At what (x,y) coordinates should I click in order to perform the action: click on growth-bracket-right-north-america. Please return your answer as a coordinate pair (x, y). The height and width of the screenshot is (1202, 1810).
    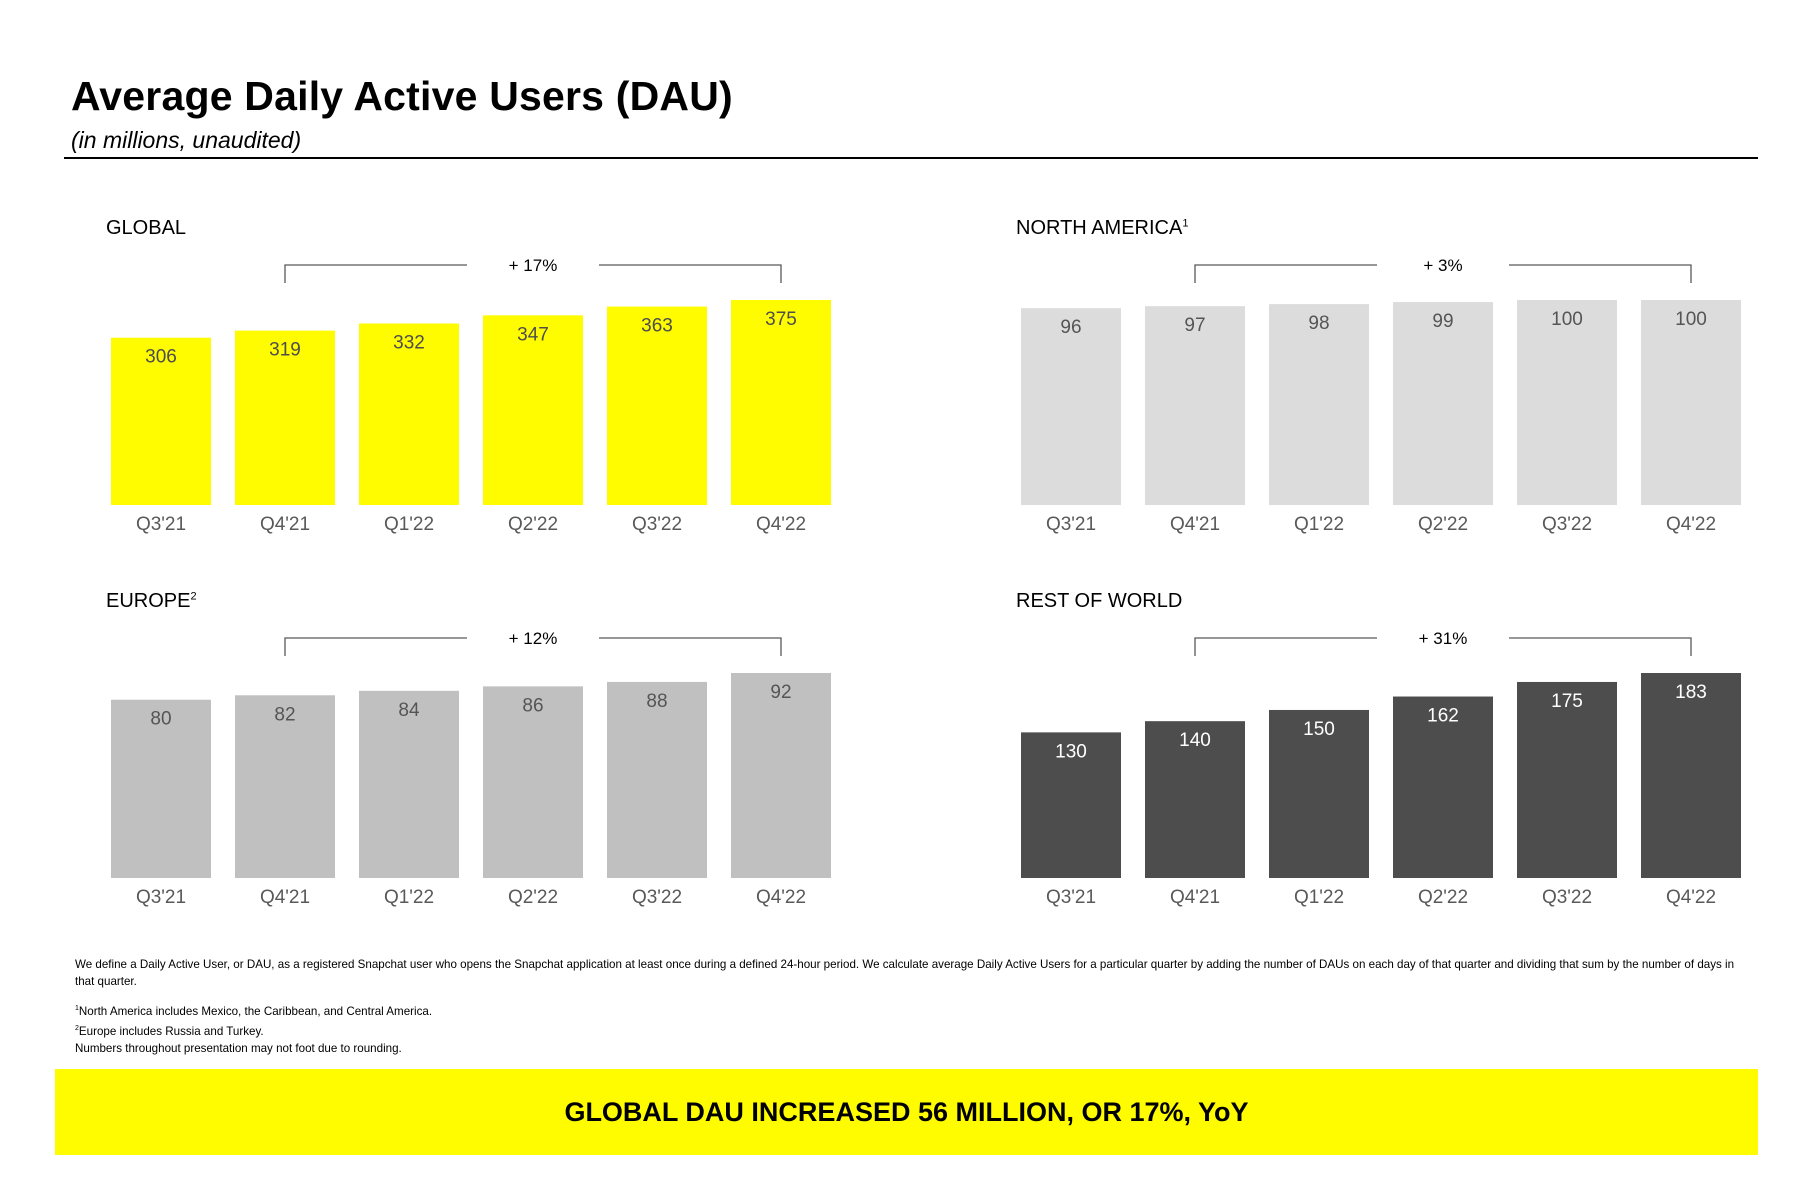
    Looking at the image, I should click on (1600, 273).